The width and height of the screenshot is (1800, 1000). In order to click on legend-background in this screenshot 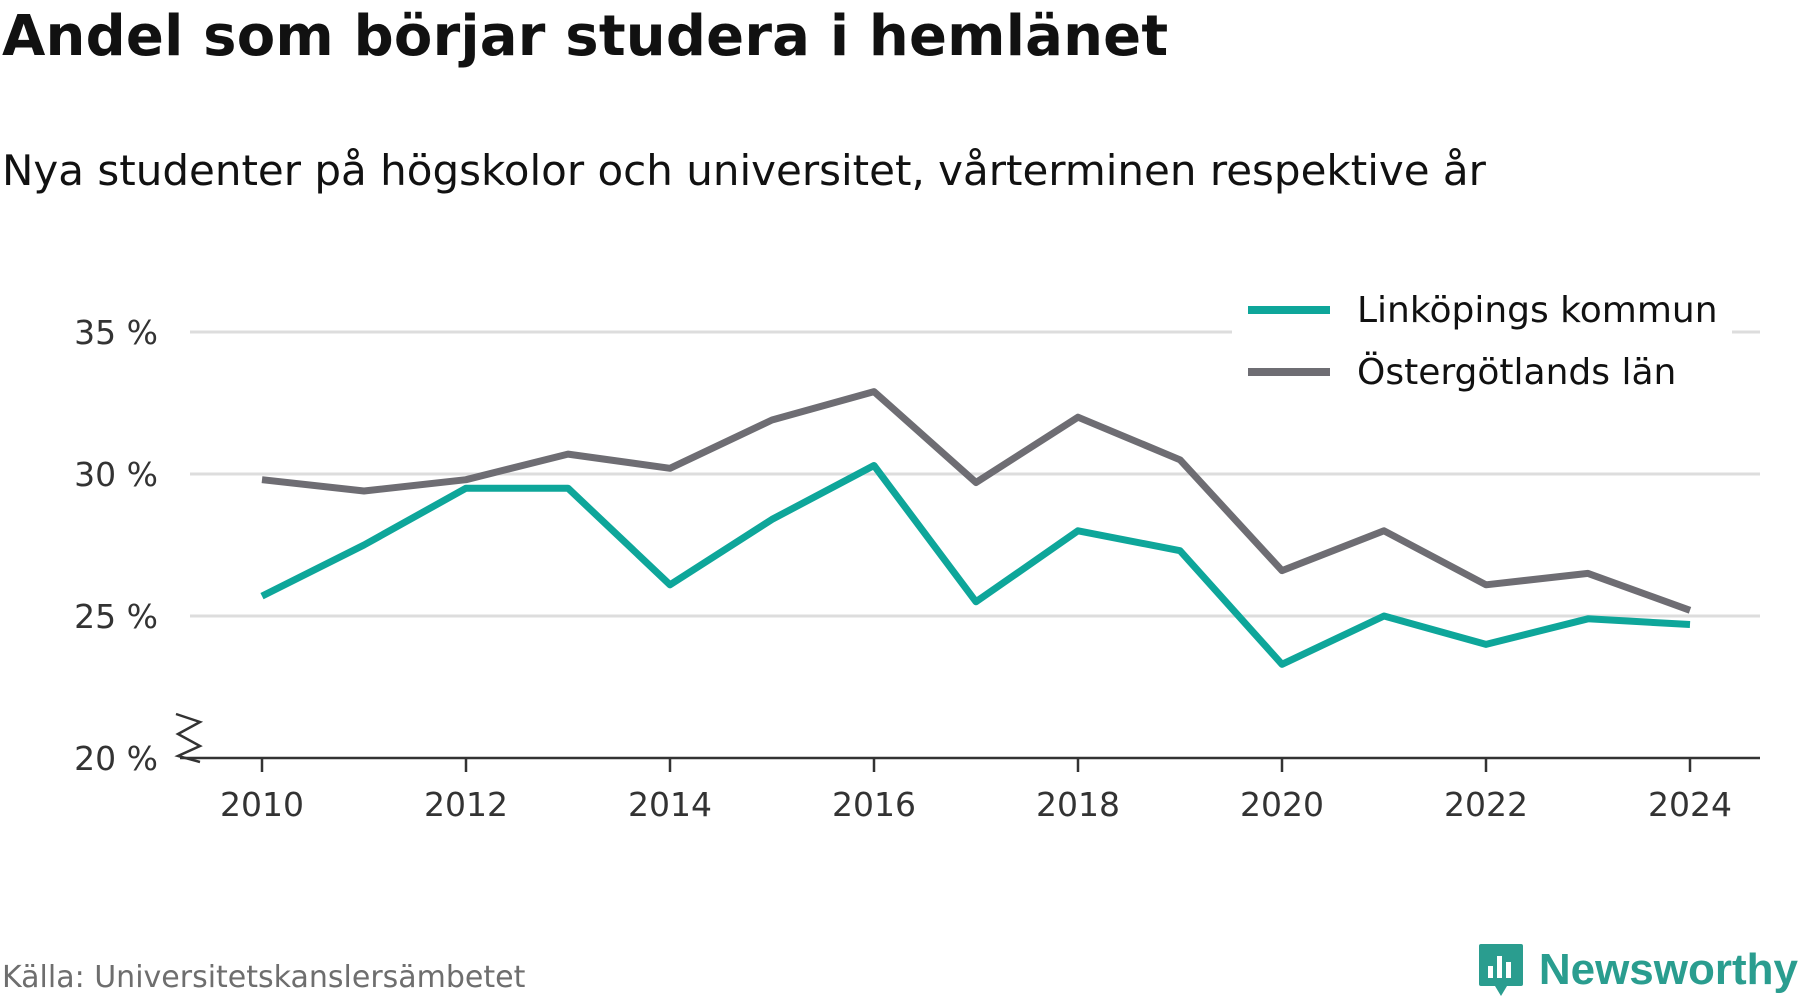, I will do `click(1482, 339)`.